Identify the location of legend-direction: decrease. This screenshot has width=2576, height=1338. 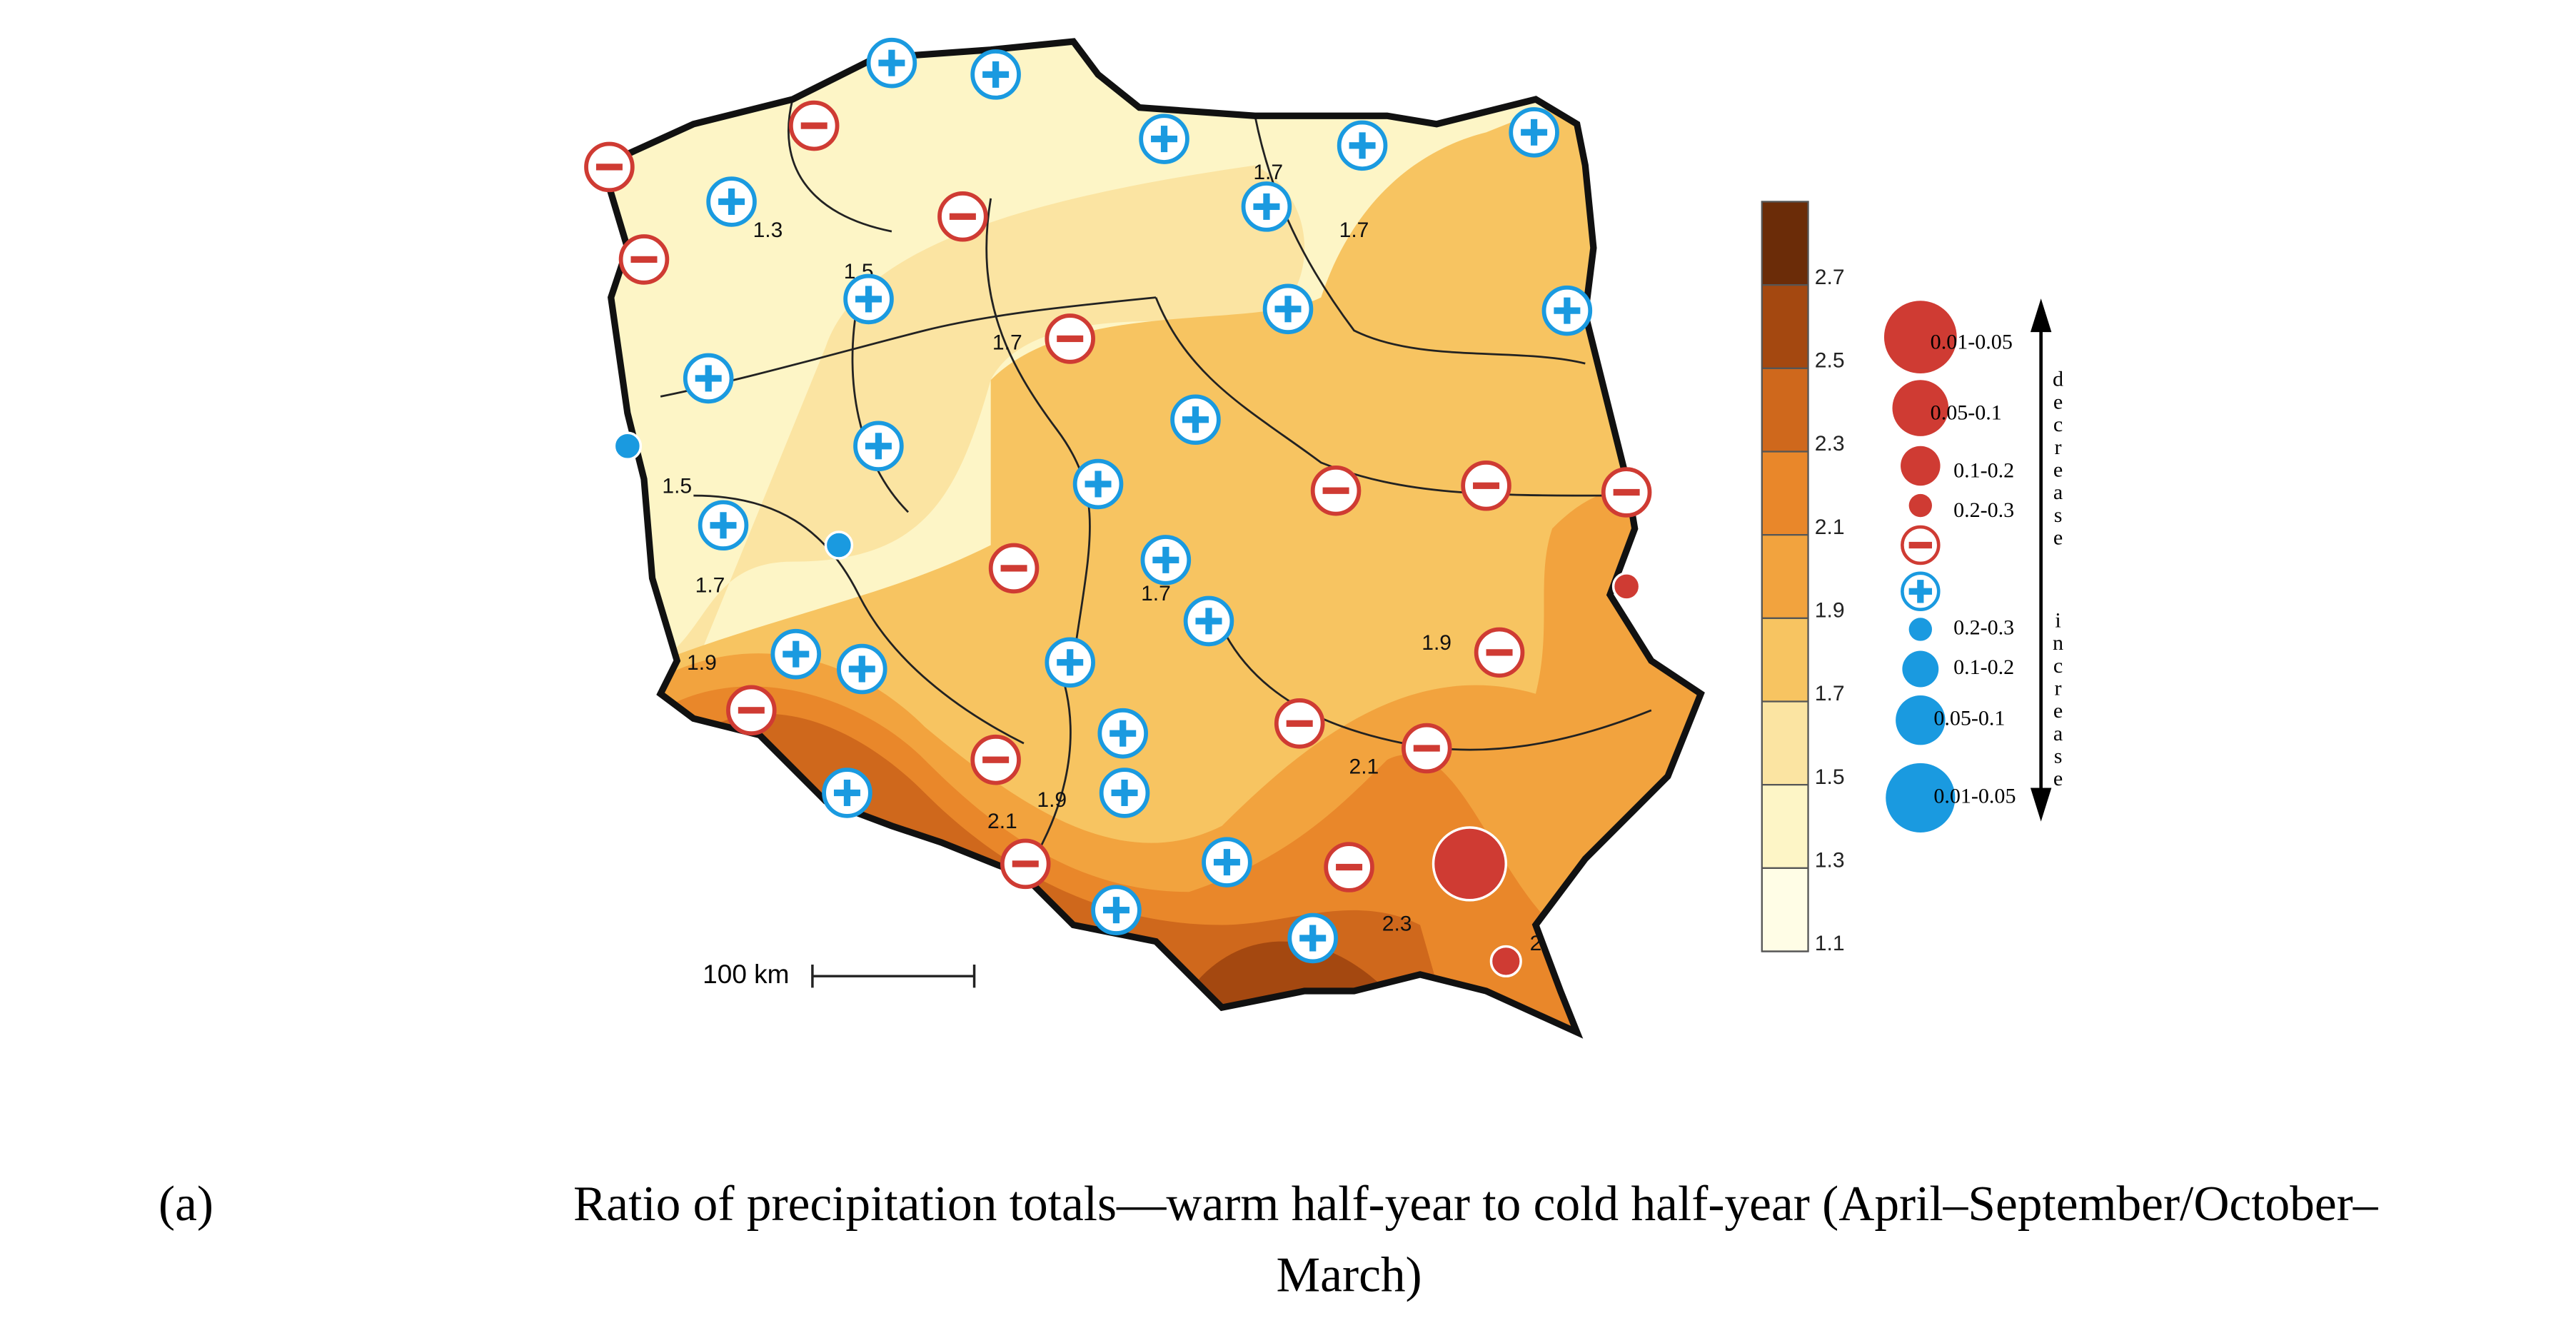
(2058, 457).